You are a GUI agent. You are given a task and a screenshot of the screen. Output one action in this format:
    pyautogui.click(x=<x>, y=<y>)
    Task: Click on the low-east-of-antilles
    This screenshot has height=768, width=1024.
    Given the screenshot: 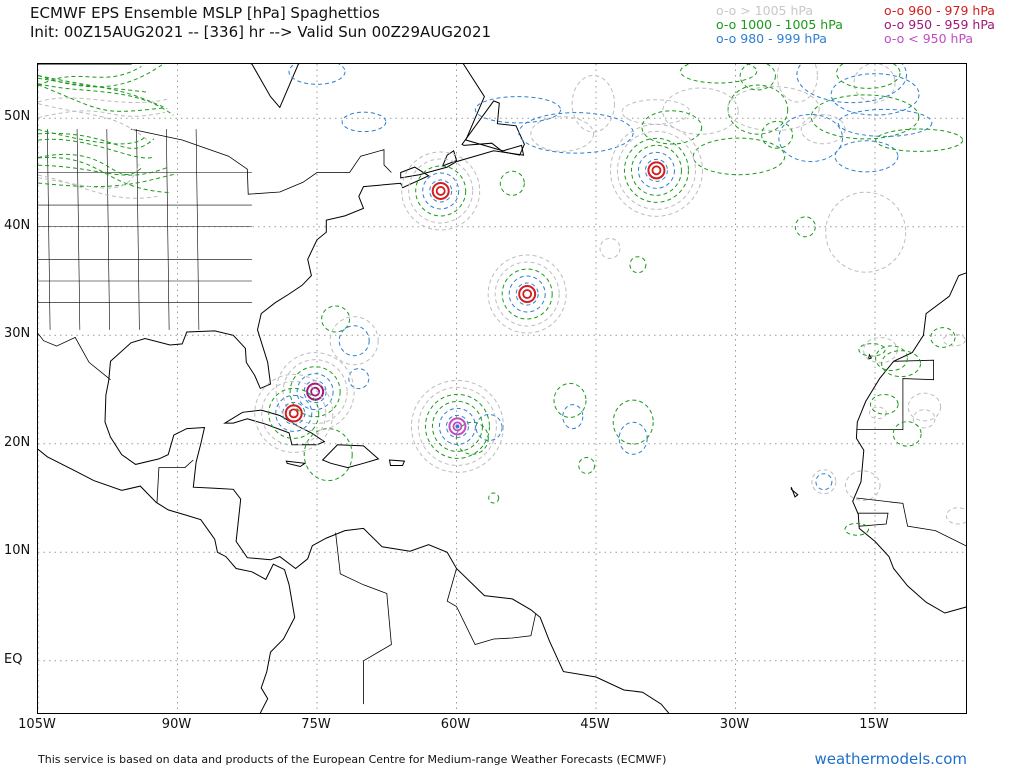 What is the action you would take?
    pyautogui.click(x=457, y=426)
    